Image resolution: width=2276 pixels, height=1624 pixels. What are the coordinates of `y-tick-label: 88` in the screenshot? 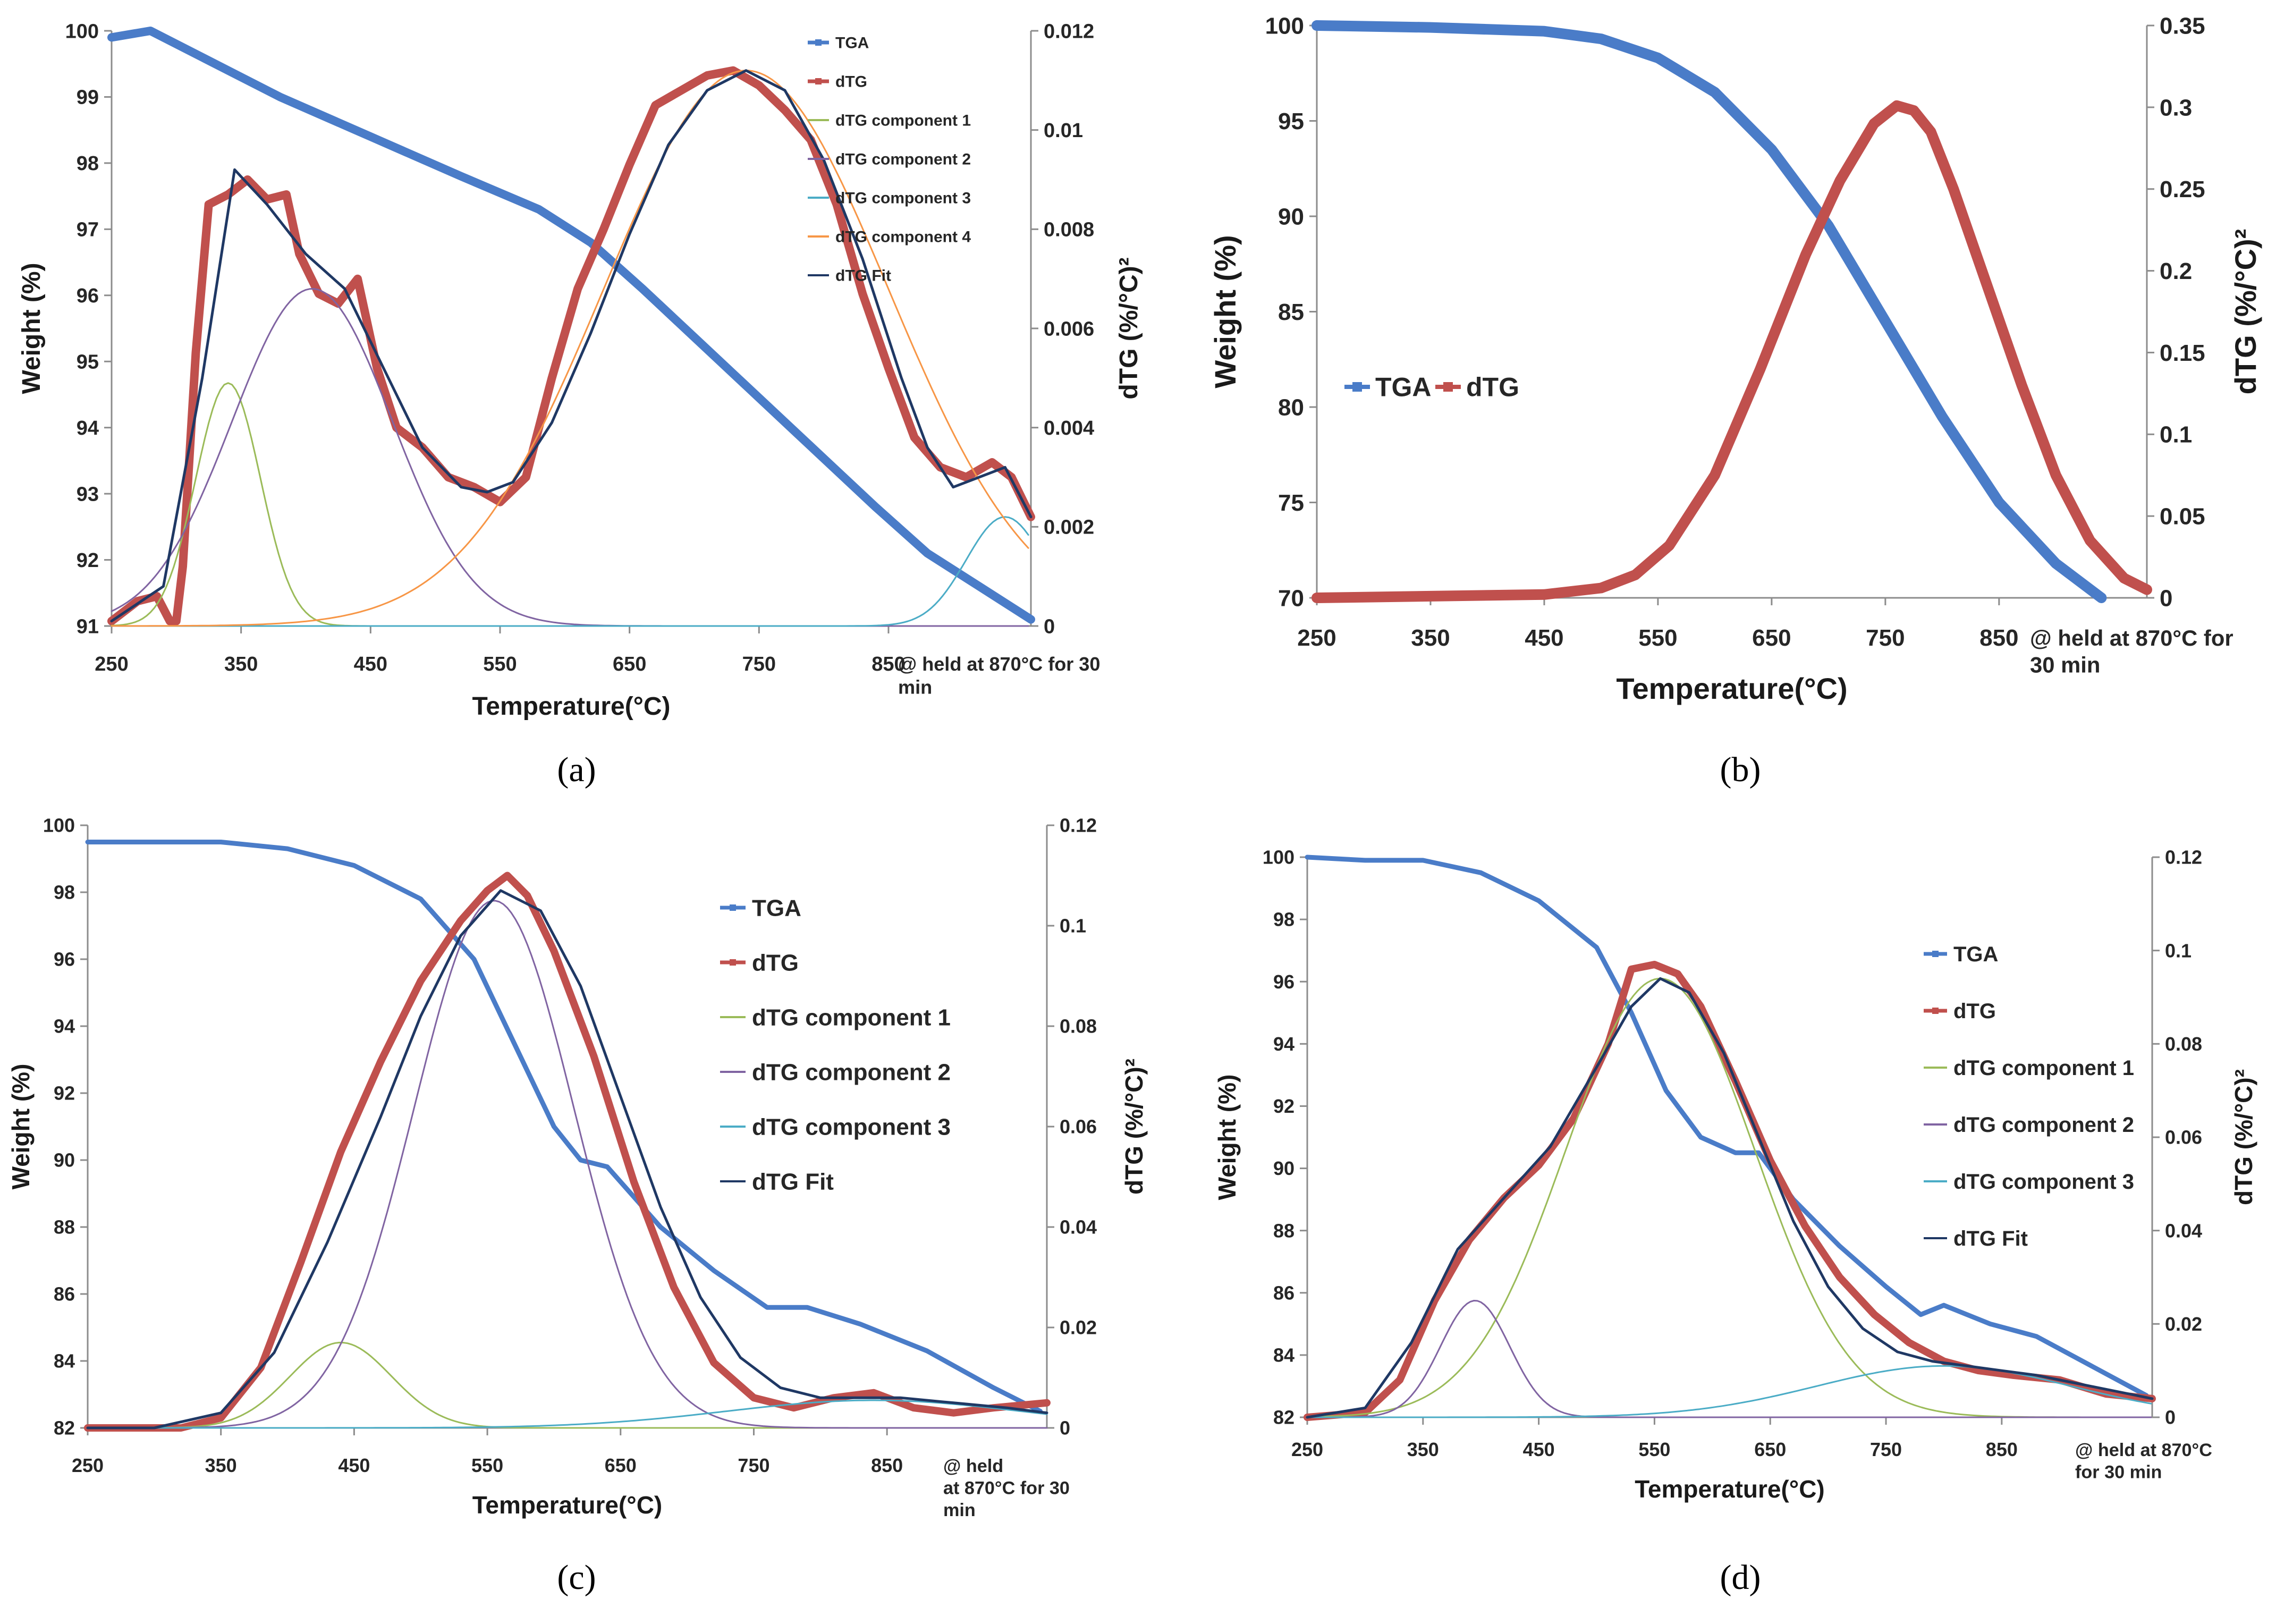 It's located at (64, 1227).